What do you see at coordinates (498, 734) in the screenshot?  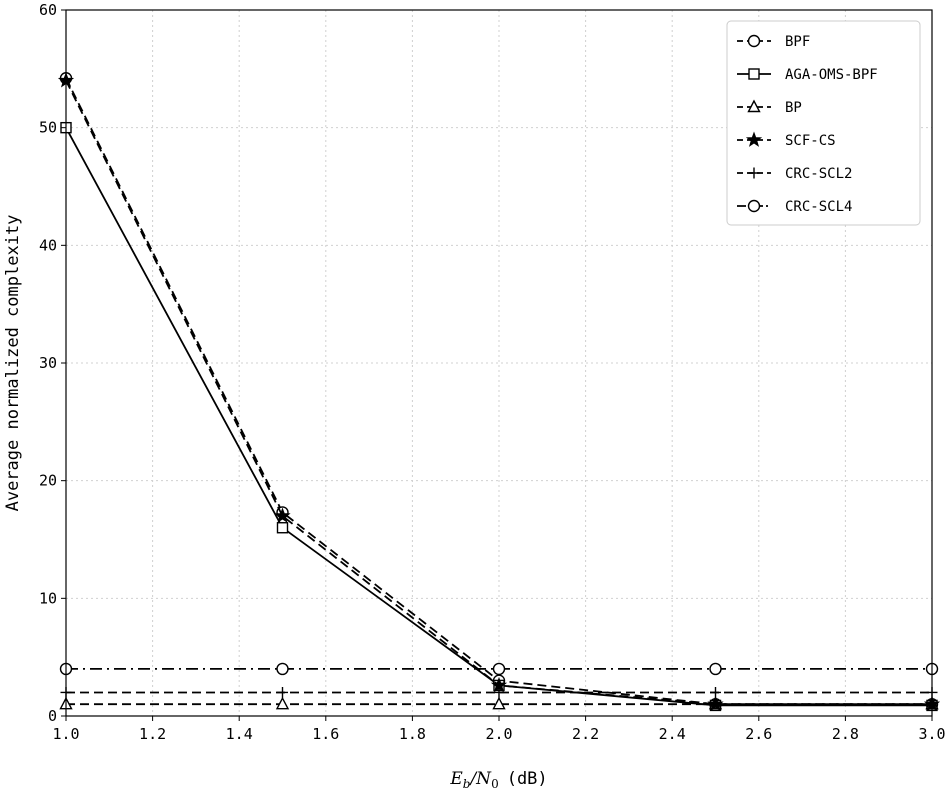 I see `x-tick-label: 2.0` at bounding box center [498, 734].